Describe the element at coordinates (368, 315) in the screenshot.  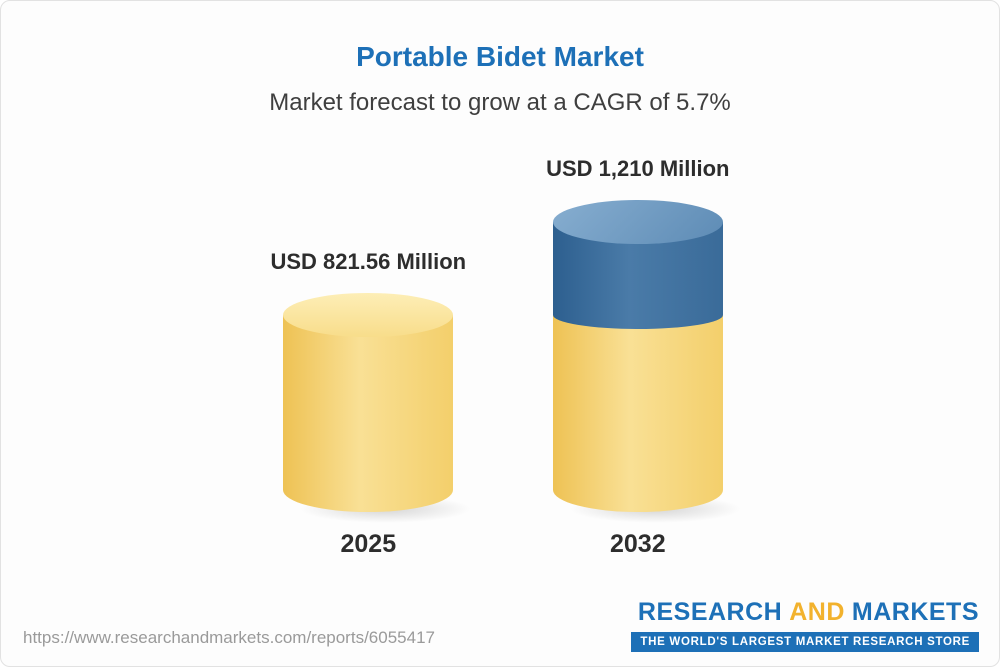
I see `cylinder-cap-2025` at that location.